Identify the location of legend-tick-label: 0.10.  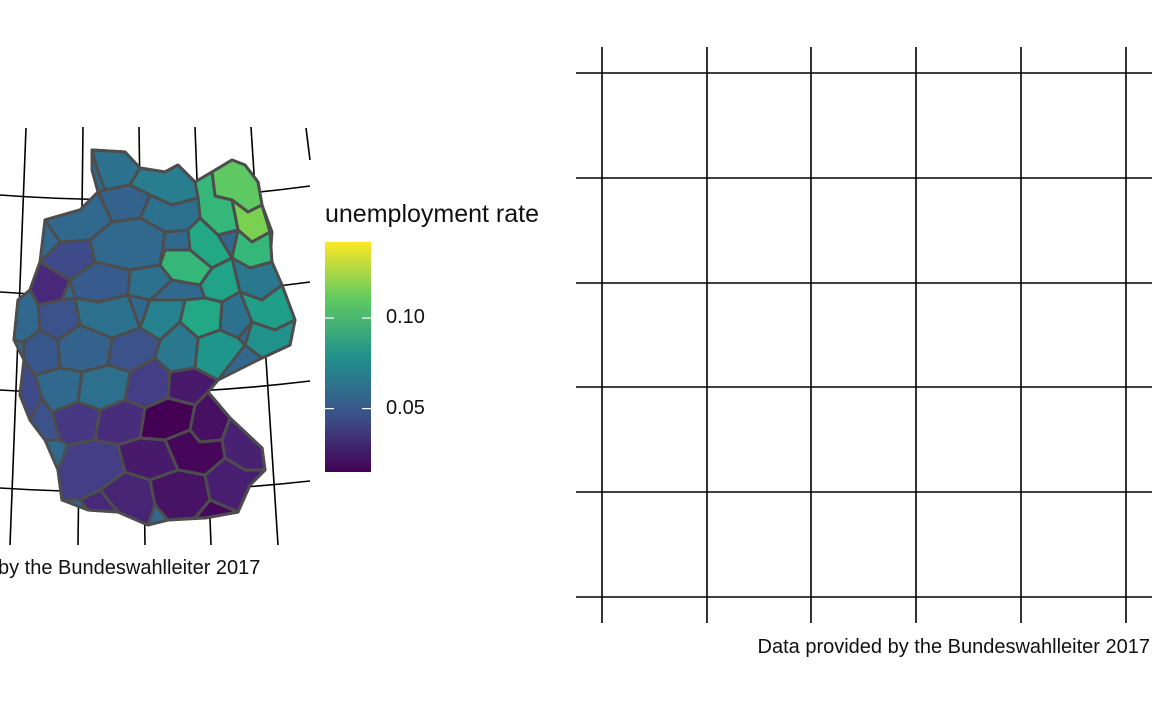
(405, 317).